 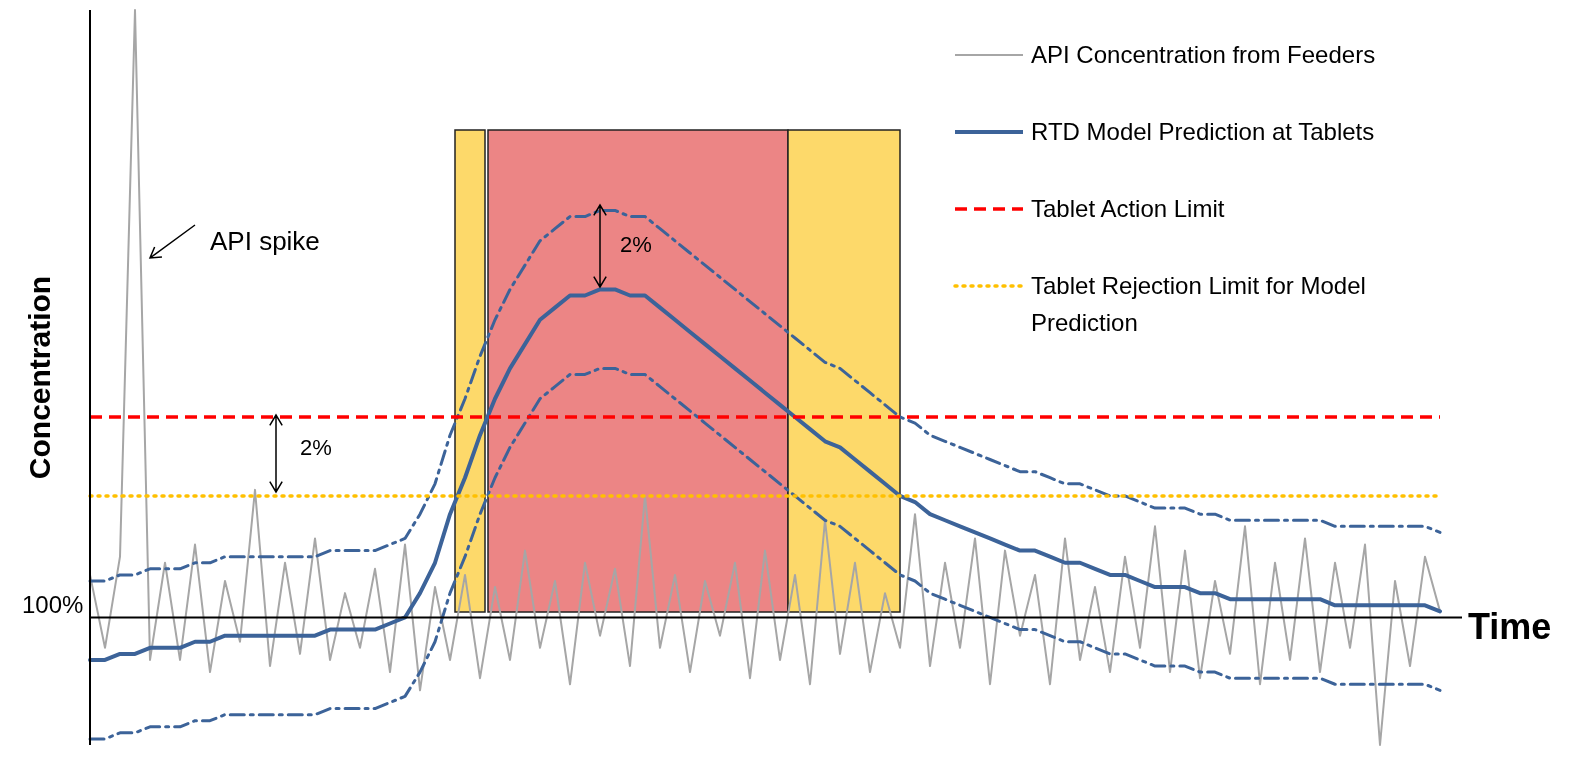 I want to click on legend-label: Tablet Action Limit, so click(x=1128, y=208).